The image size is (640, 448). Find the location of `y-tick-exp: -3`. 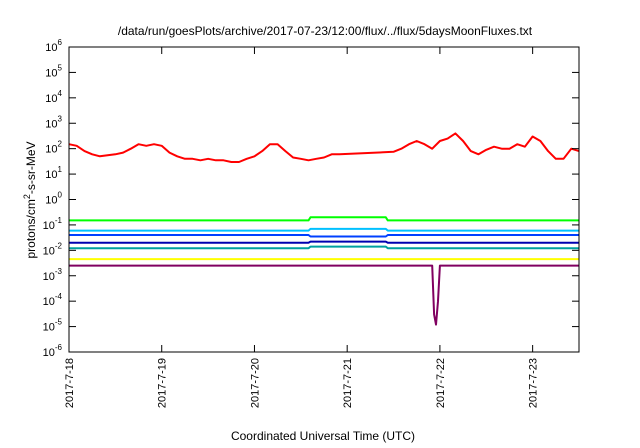

y-tick-exp: -3 is located at coordinates (59, 271).